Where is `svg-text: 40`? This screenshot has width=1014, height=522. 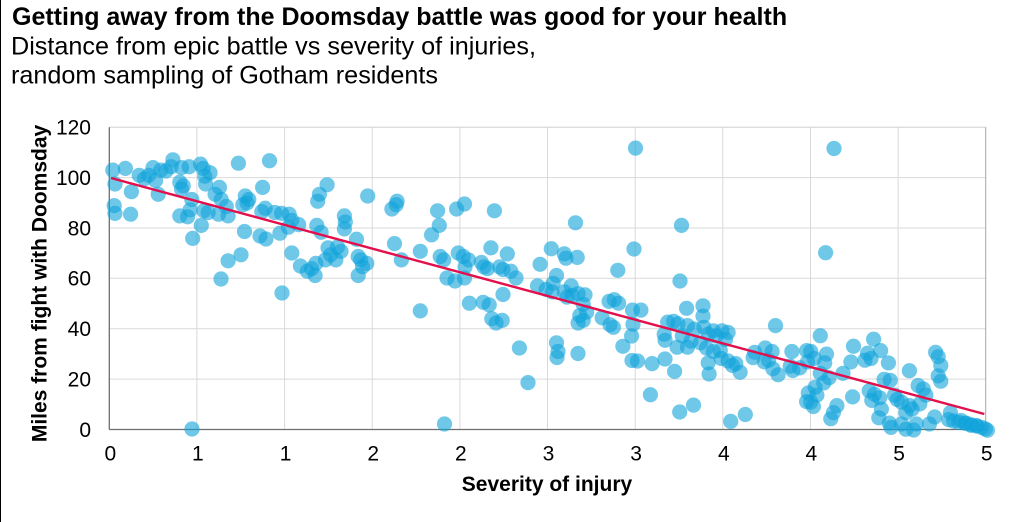 svg-text: 40 is located at coordinates (79, 329).